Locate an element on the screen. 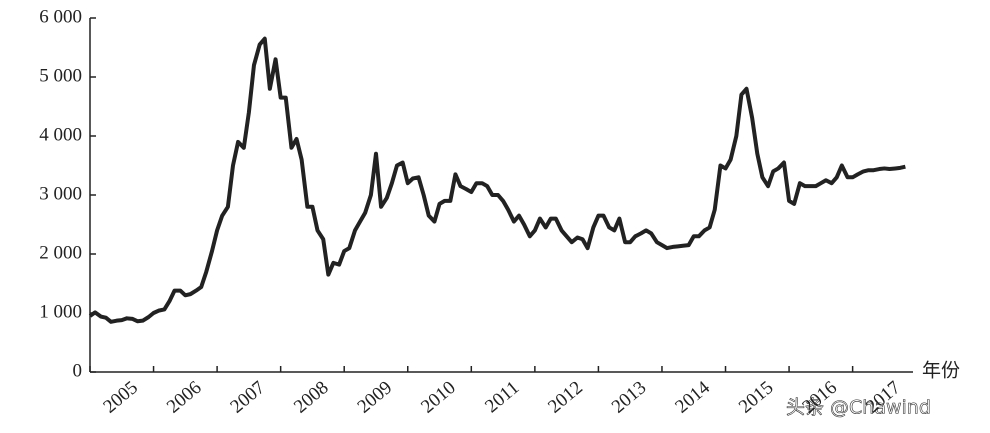 This screenshot has width=990, height=433. x-tick-label: 2013 is located at coordinates (629, 397).